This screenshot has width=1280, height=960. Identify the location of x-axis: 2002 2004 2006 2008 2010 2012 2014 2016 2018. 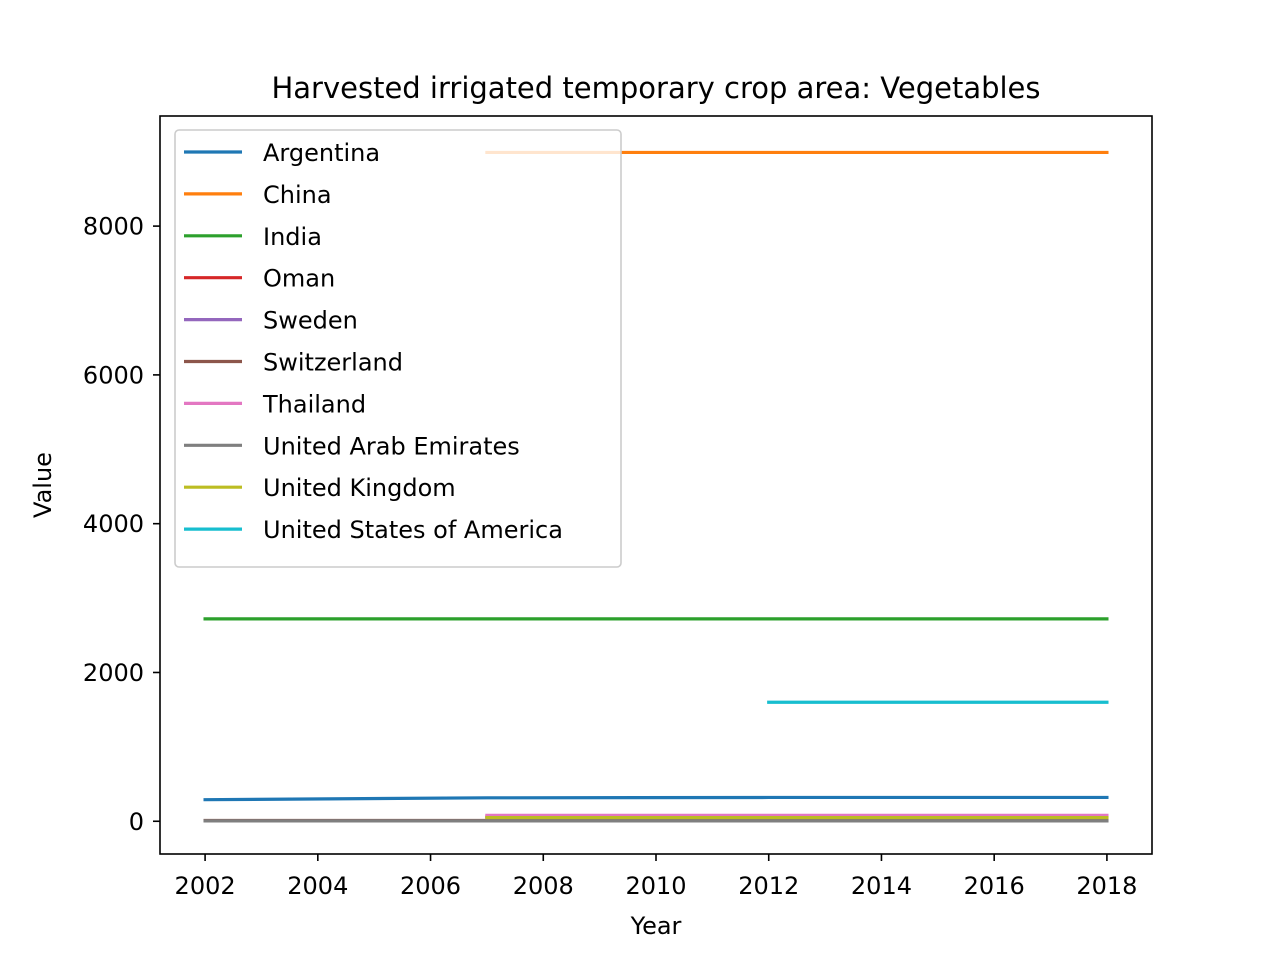
(656, 877).